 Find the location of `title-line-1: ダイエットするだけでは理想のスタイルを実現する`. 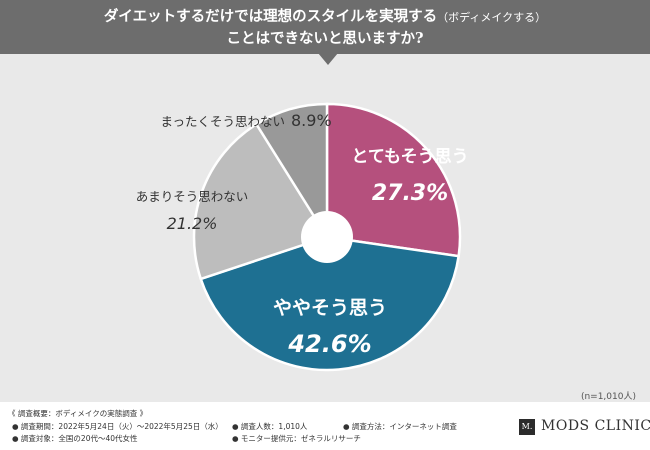

title-line-1: ダイエットするだけでは理想のスタイルを実現する is located at coordinates (270, 16).